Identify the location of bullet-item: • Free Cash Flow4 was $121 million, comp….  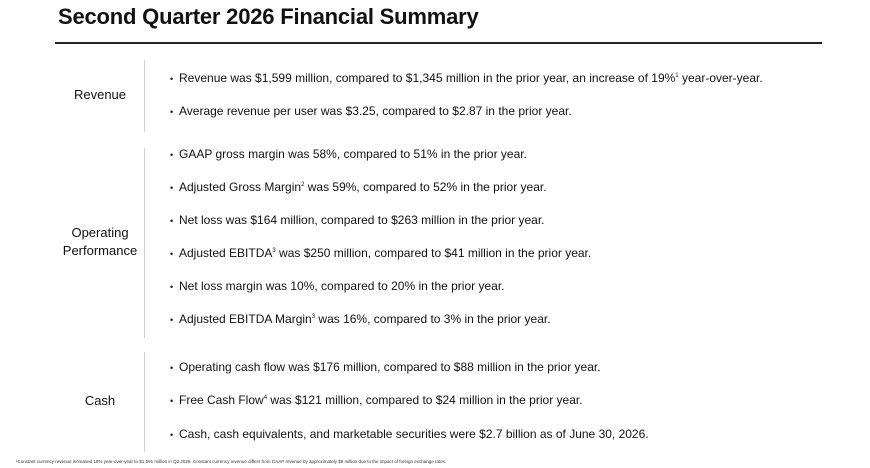
(376, 403).